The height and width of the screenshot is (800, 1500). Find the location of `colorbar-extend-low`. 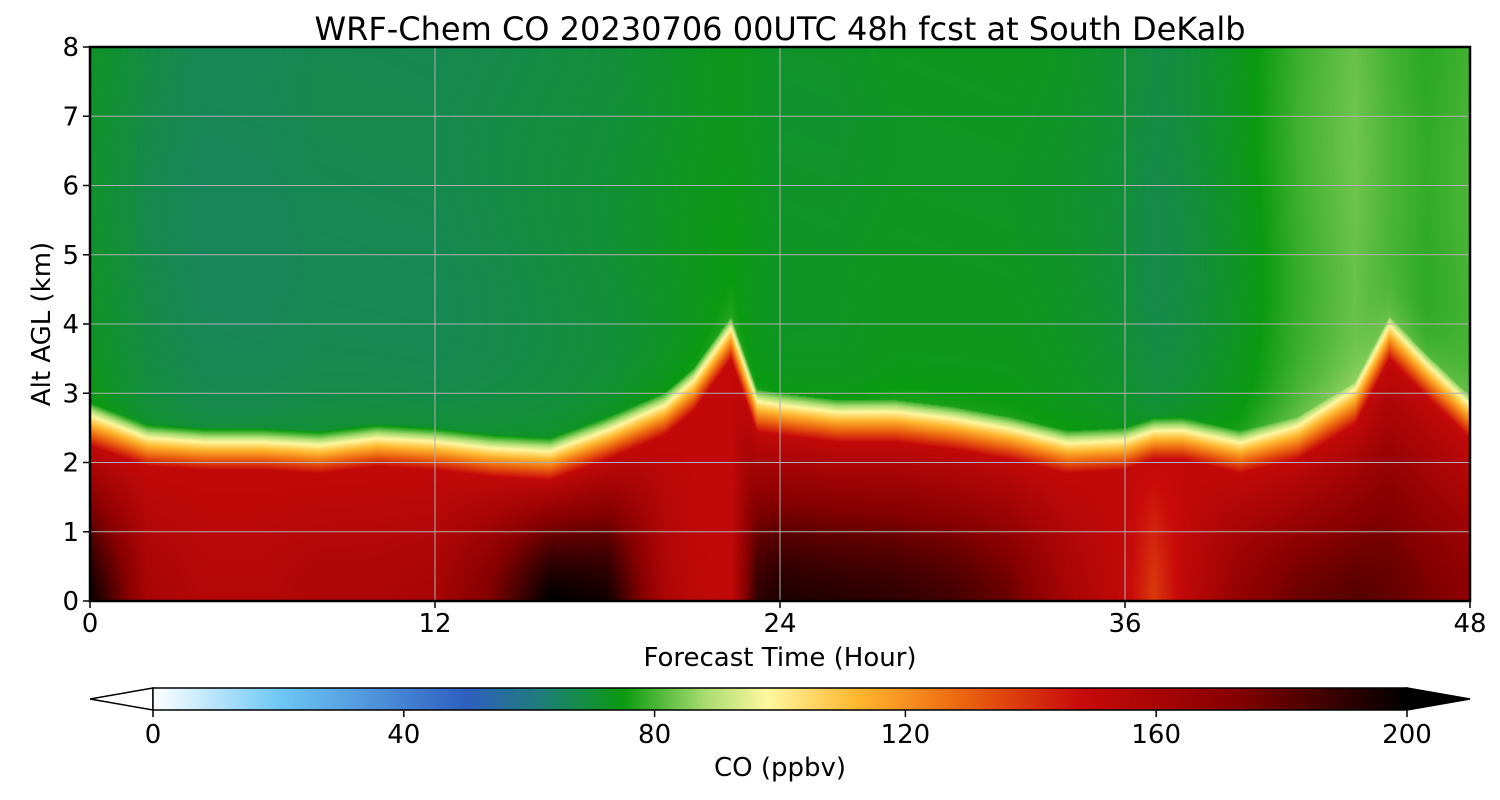

colorbar-extend-low is located at coordinates (121, 699).